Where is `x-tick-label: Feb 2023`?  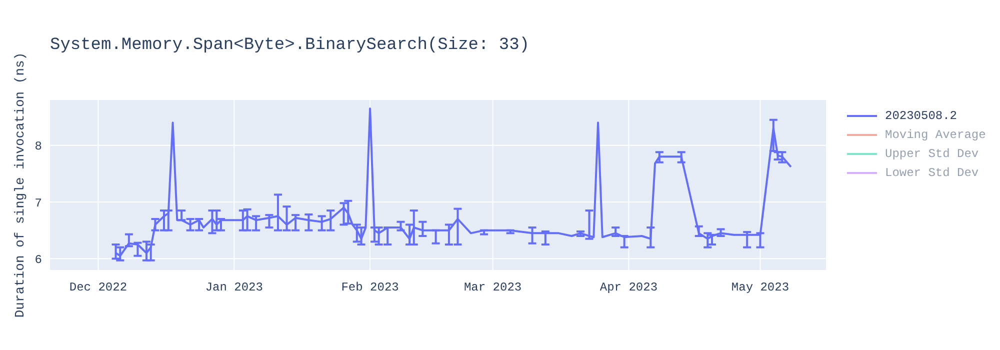 x-tick-label: Feb 2023 is located at coordinates (370, 287).